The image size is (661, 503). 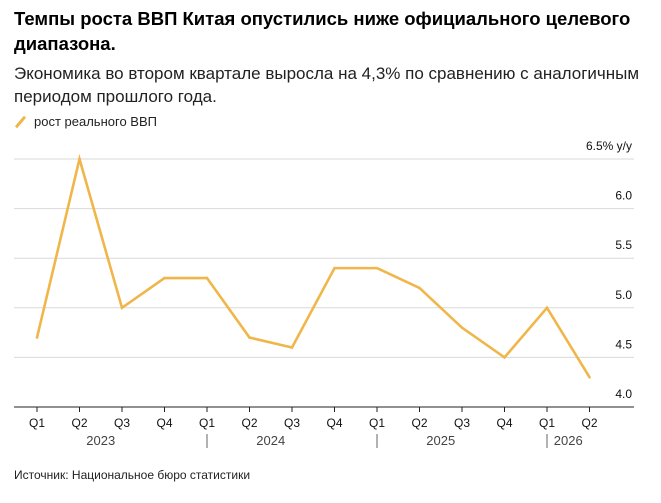 I want to click on year-label: 2026, so click(x=568, y=440).